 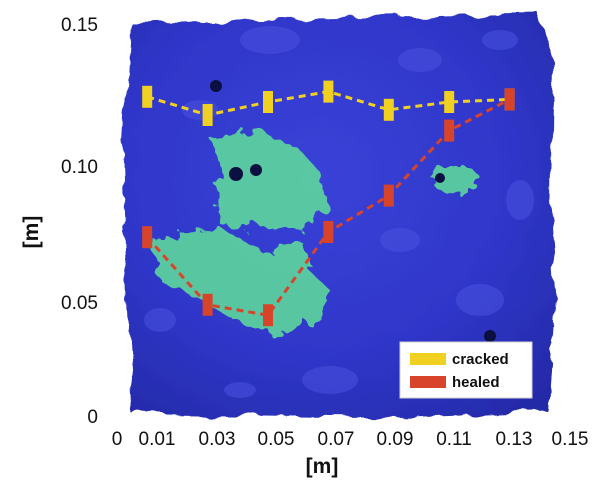 What do you see at coordinates (570, 439) in the screenshot?
I see `x-tick-label: 0.15` at bounding box center [570, 439].